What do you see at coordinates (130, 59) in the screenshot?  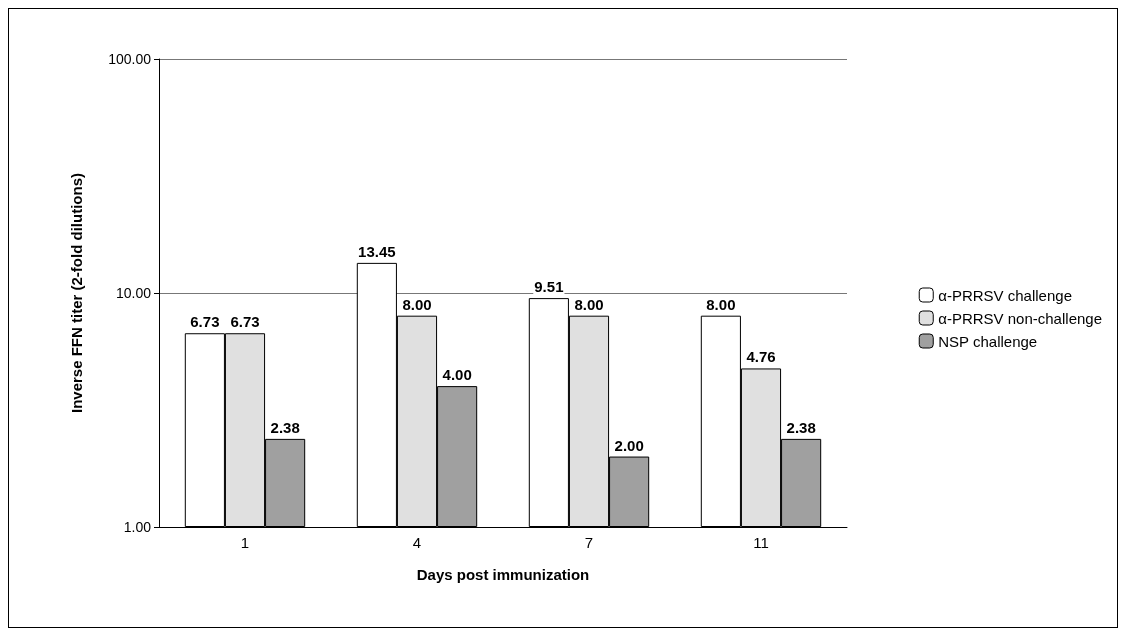 I see `y-tick-label: 100.00` at bounding box center [130, 59].